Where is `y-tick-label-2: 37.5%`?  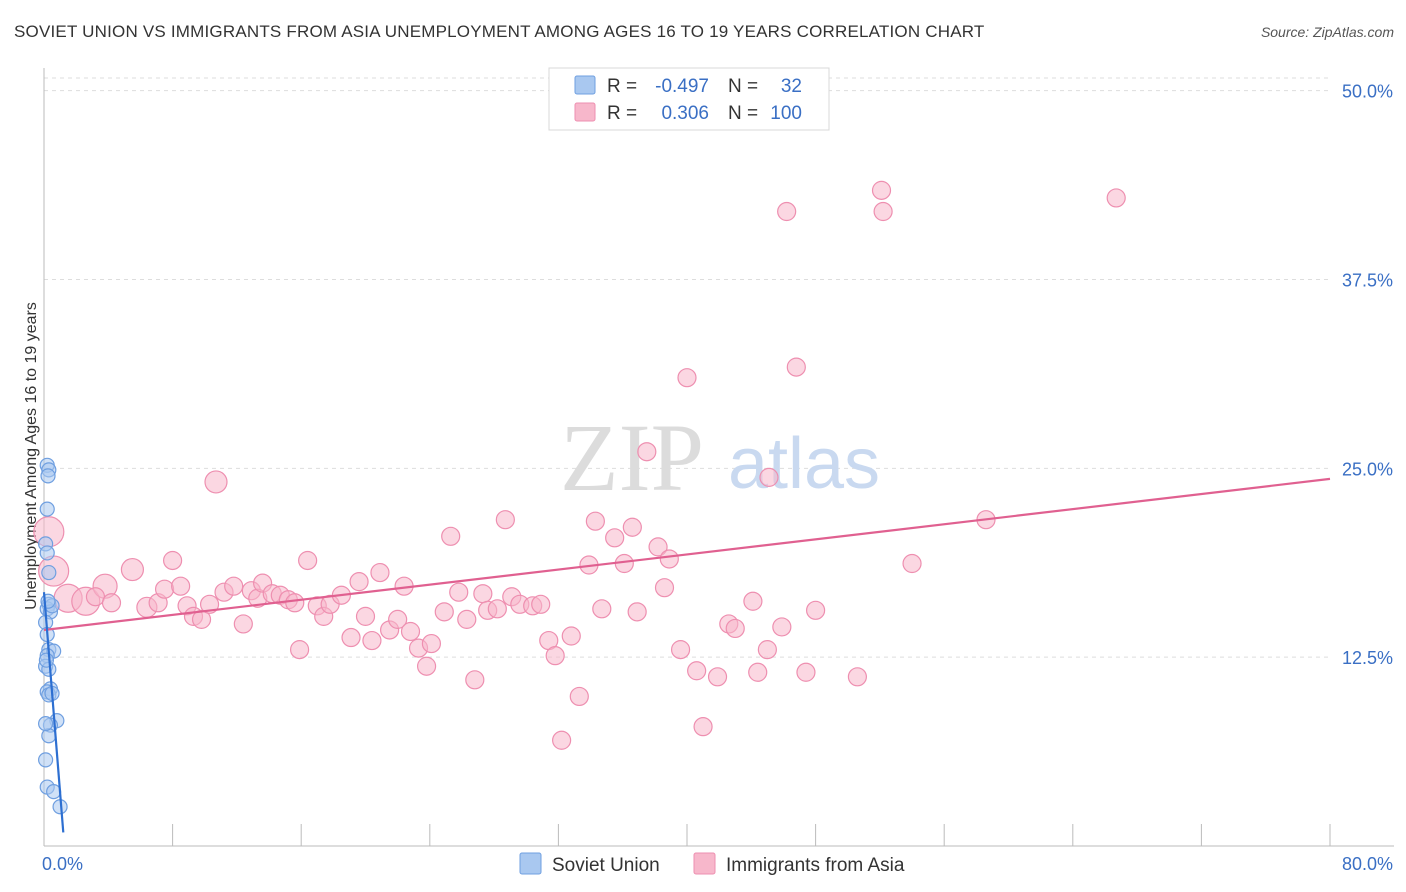
y-tick-label-2: 37.5% is located at coordinates (1367, 280).